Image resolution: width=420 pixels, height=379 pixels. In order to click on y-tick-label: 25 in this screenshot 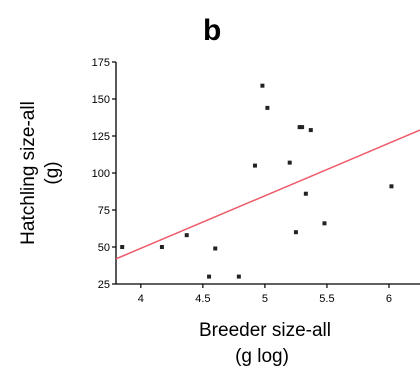, I will do `click(104, 285)`.